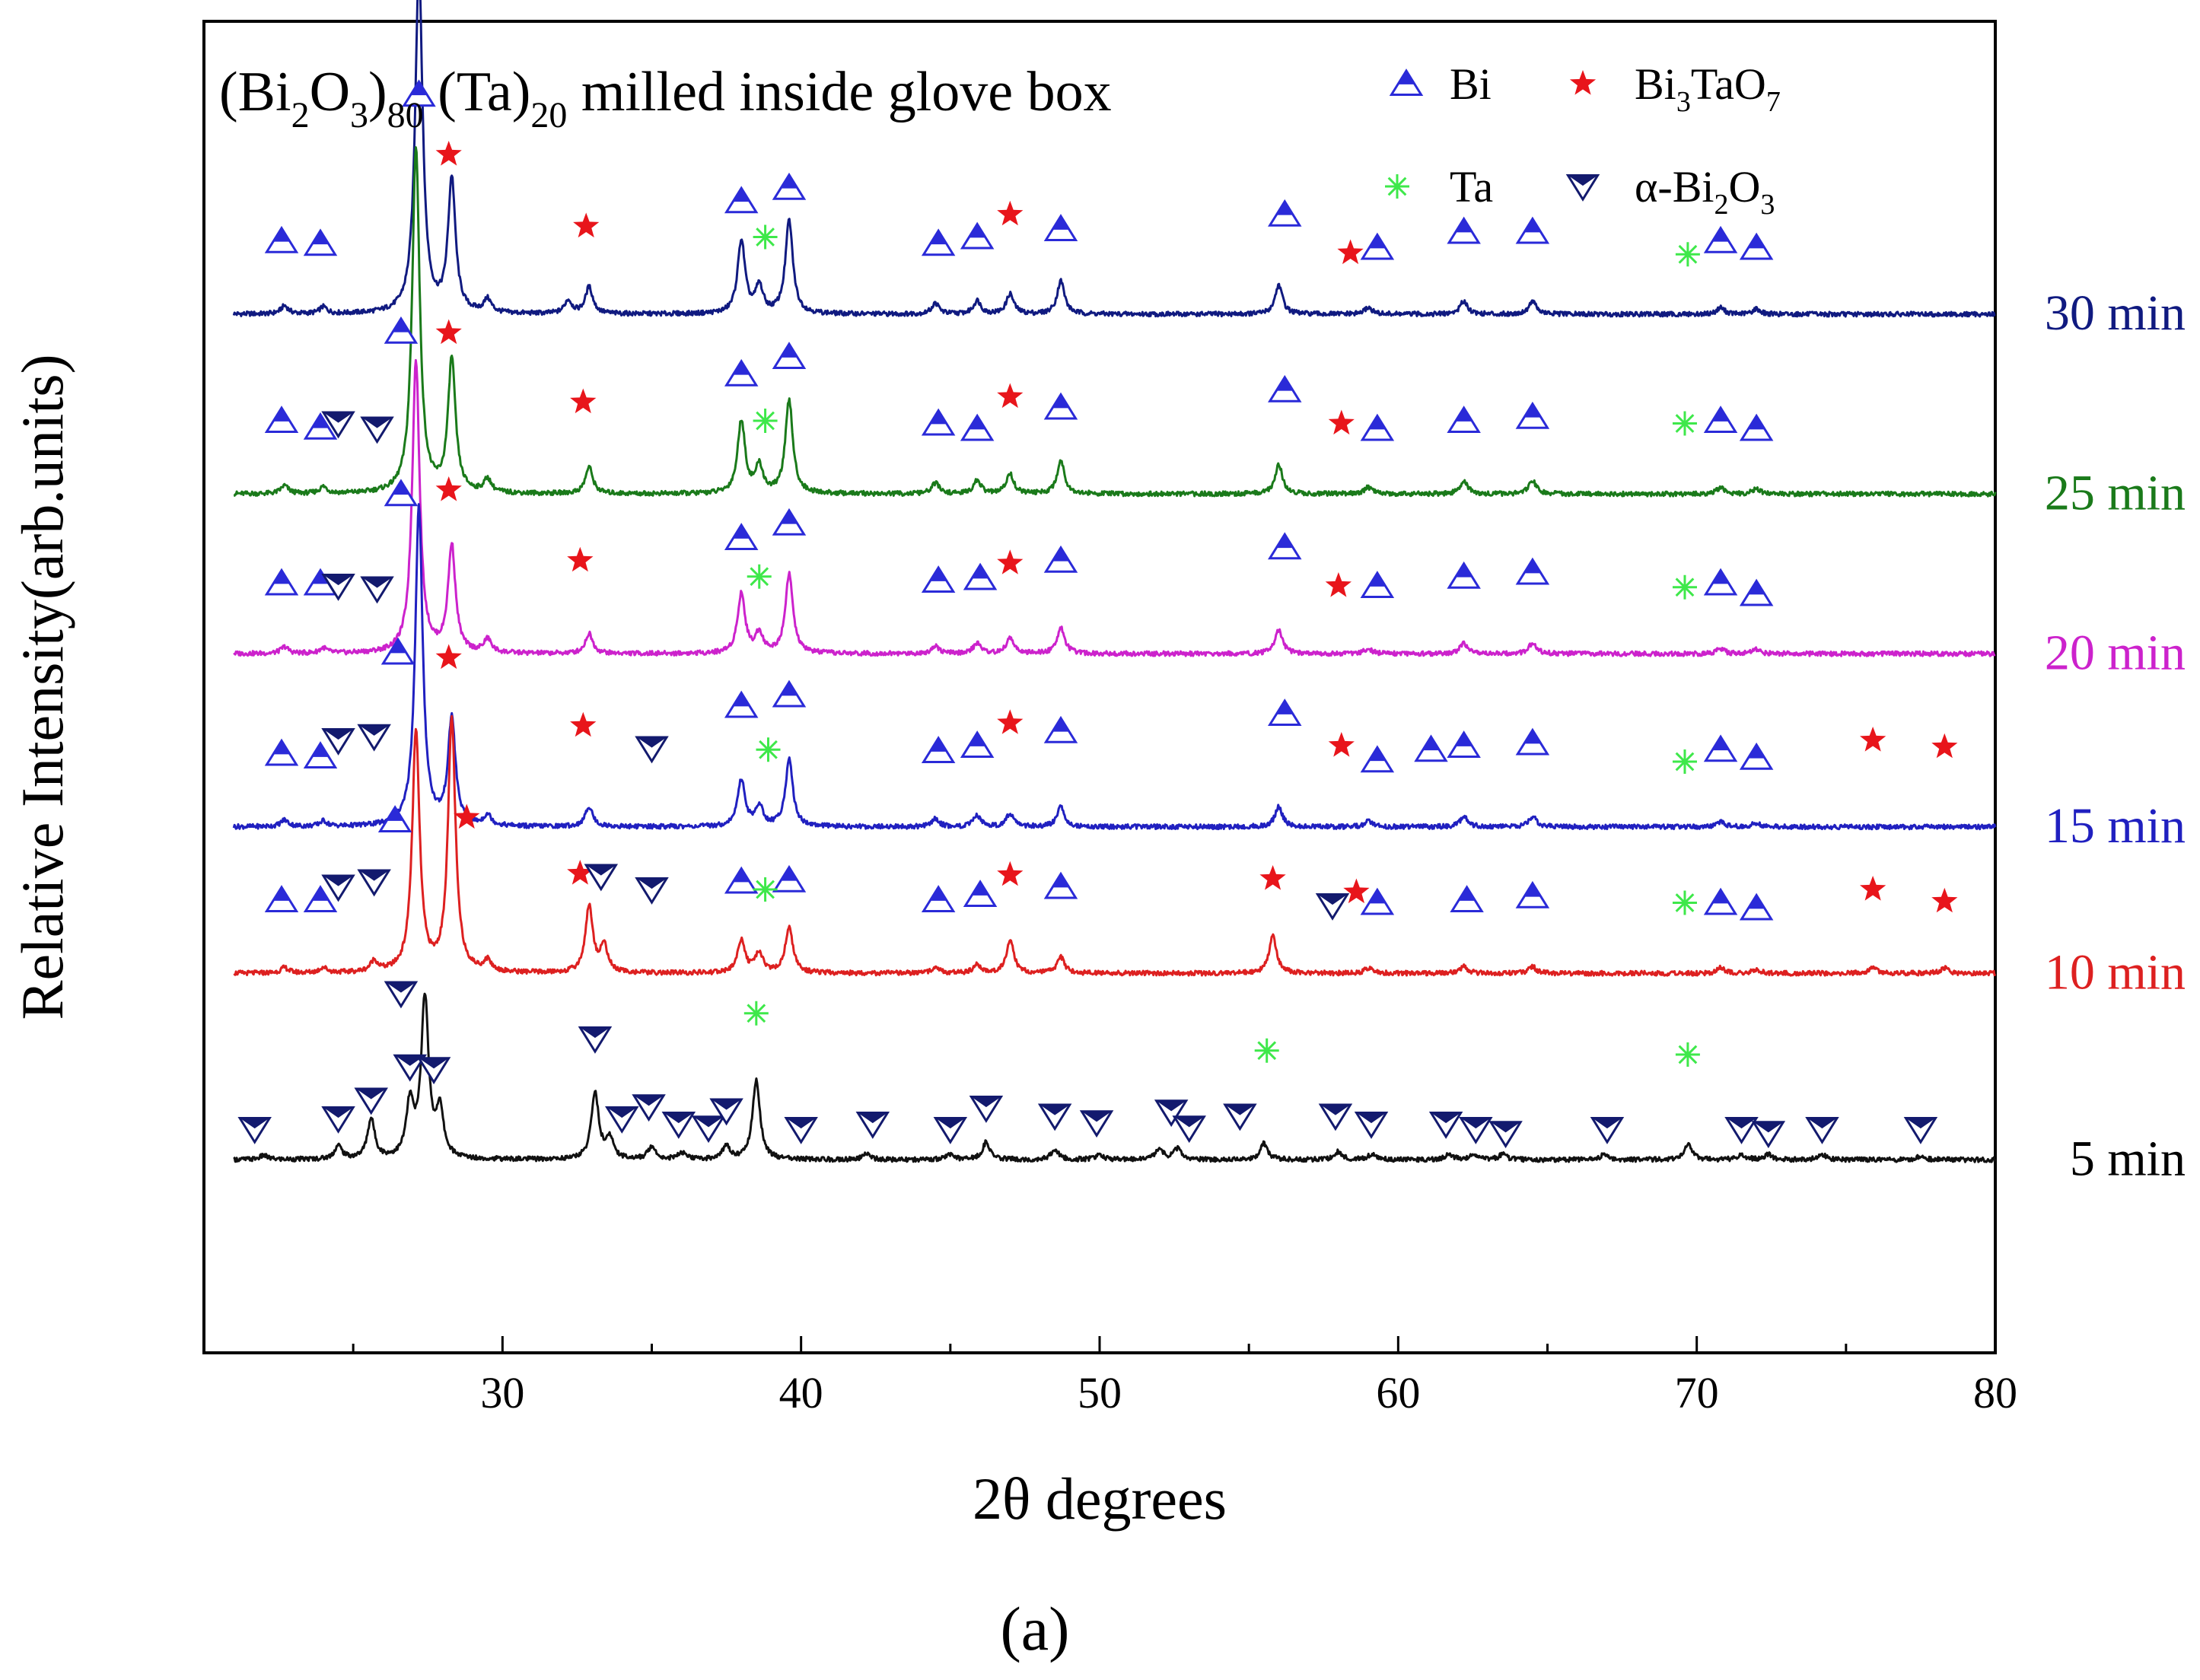 The image size is (2200, 1680). What do you see at coordinates (1675, 89) in the screenshot?
I see `legend-item-bi3tao7: Bi3TaO7` at bounding box center [1675, 89].